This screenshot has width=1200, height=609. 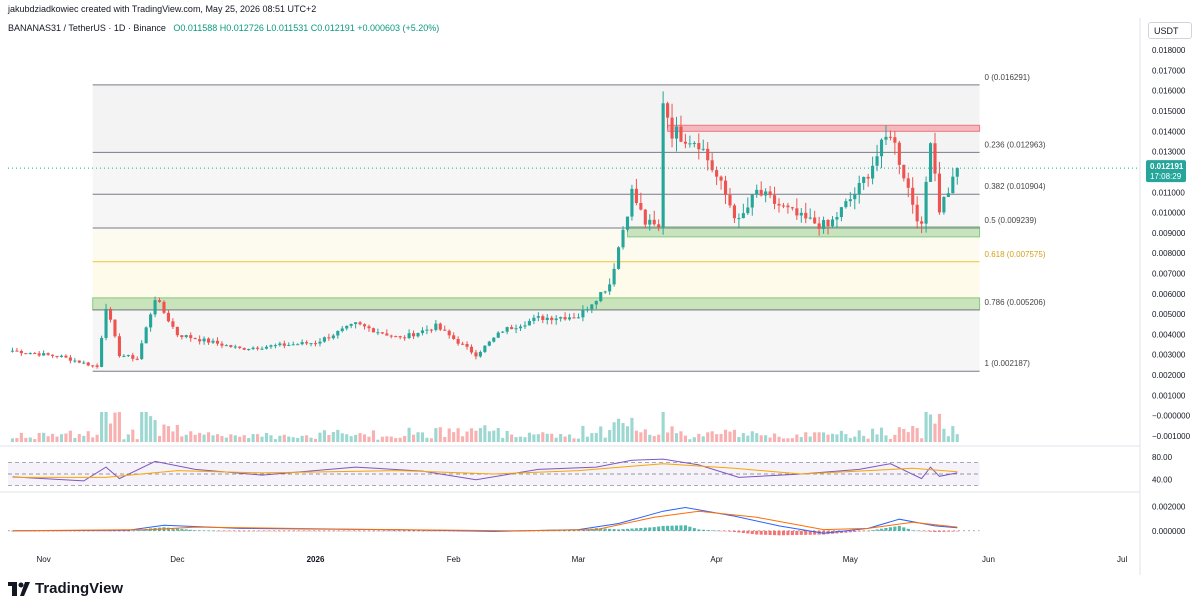 I want to click on symbol-title: BANANAS31 / TetherUS · 1D · Binance, so click(x=87, y=28).